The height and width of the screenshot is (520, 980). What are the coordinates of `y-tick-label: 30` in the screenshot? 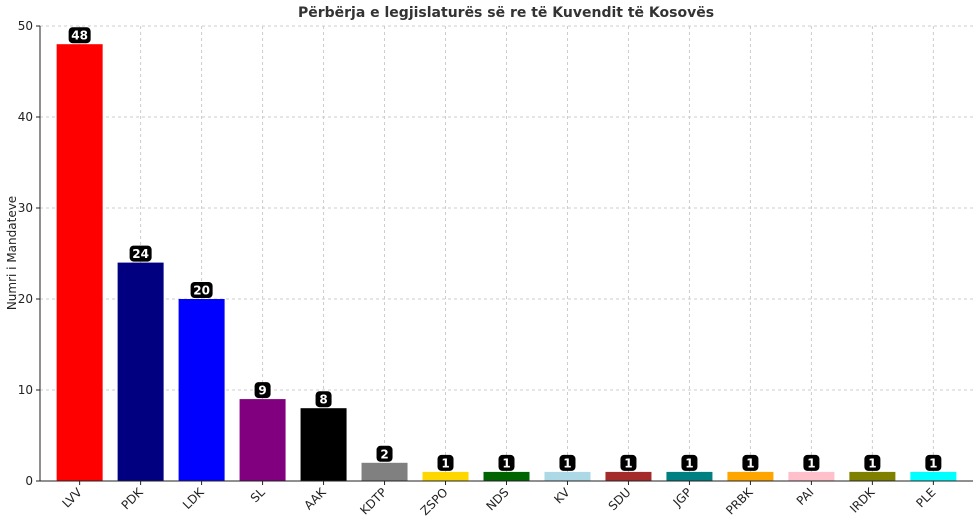 It's located at (25, 208).